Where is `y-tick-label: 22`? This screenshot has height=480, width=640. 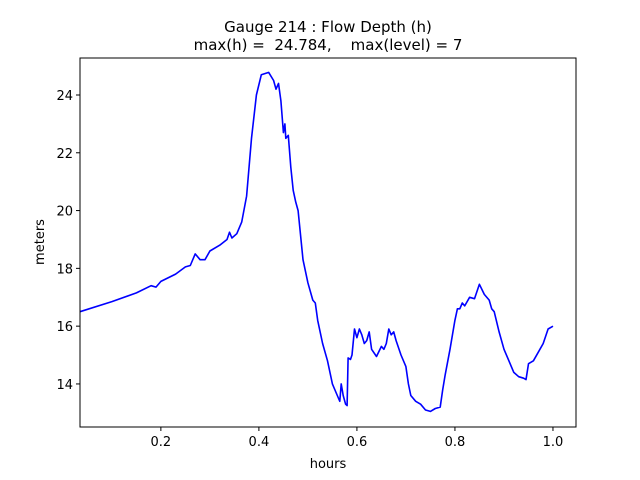
y-tick-label: 22 is located at coordinates (64, 154).